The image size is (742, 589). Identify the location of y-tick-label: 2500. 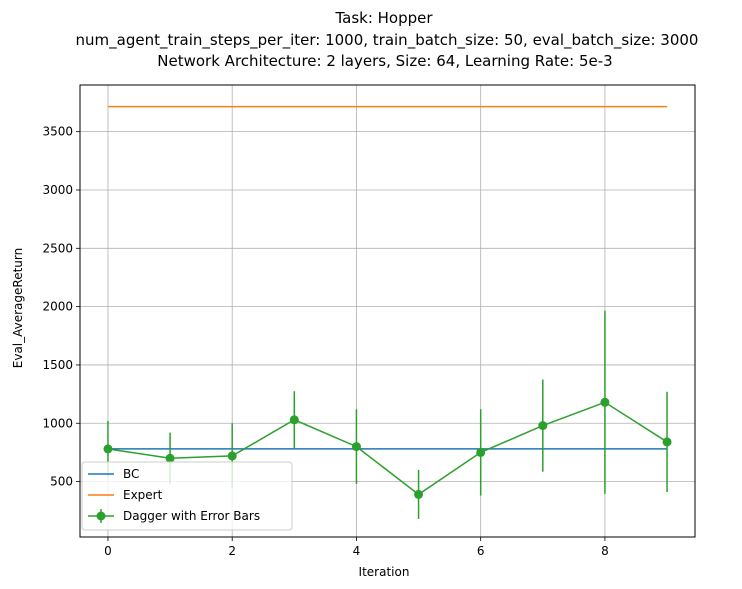
(57, 248).